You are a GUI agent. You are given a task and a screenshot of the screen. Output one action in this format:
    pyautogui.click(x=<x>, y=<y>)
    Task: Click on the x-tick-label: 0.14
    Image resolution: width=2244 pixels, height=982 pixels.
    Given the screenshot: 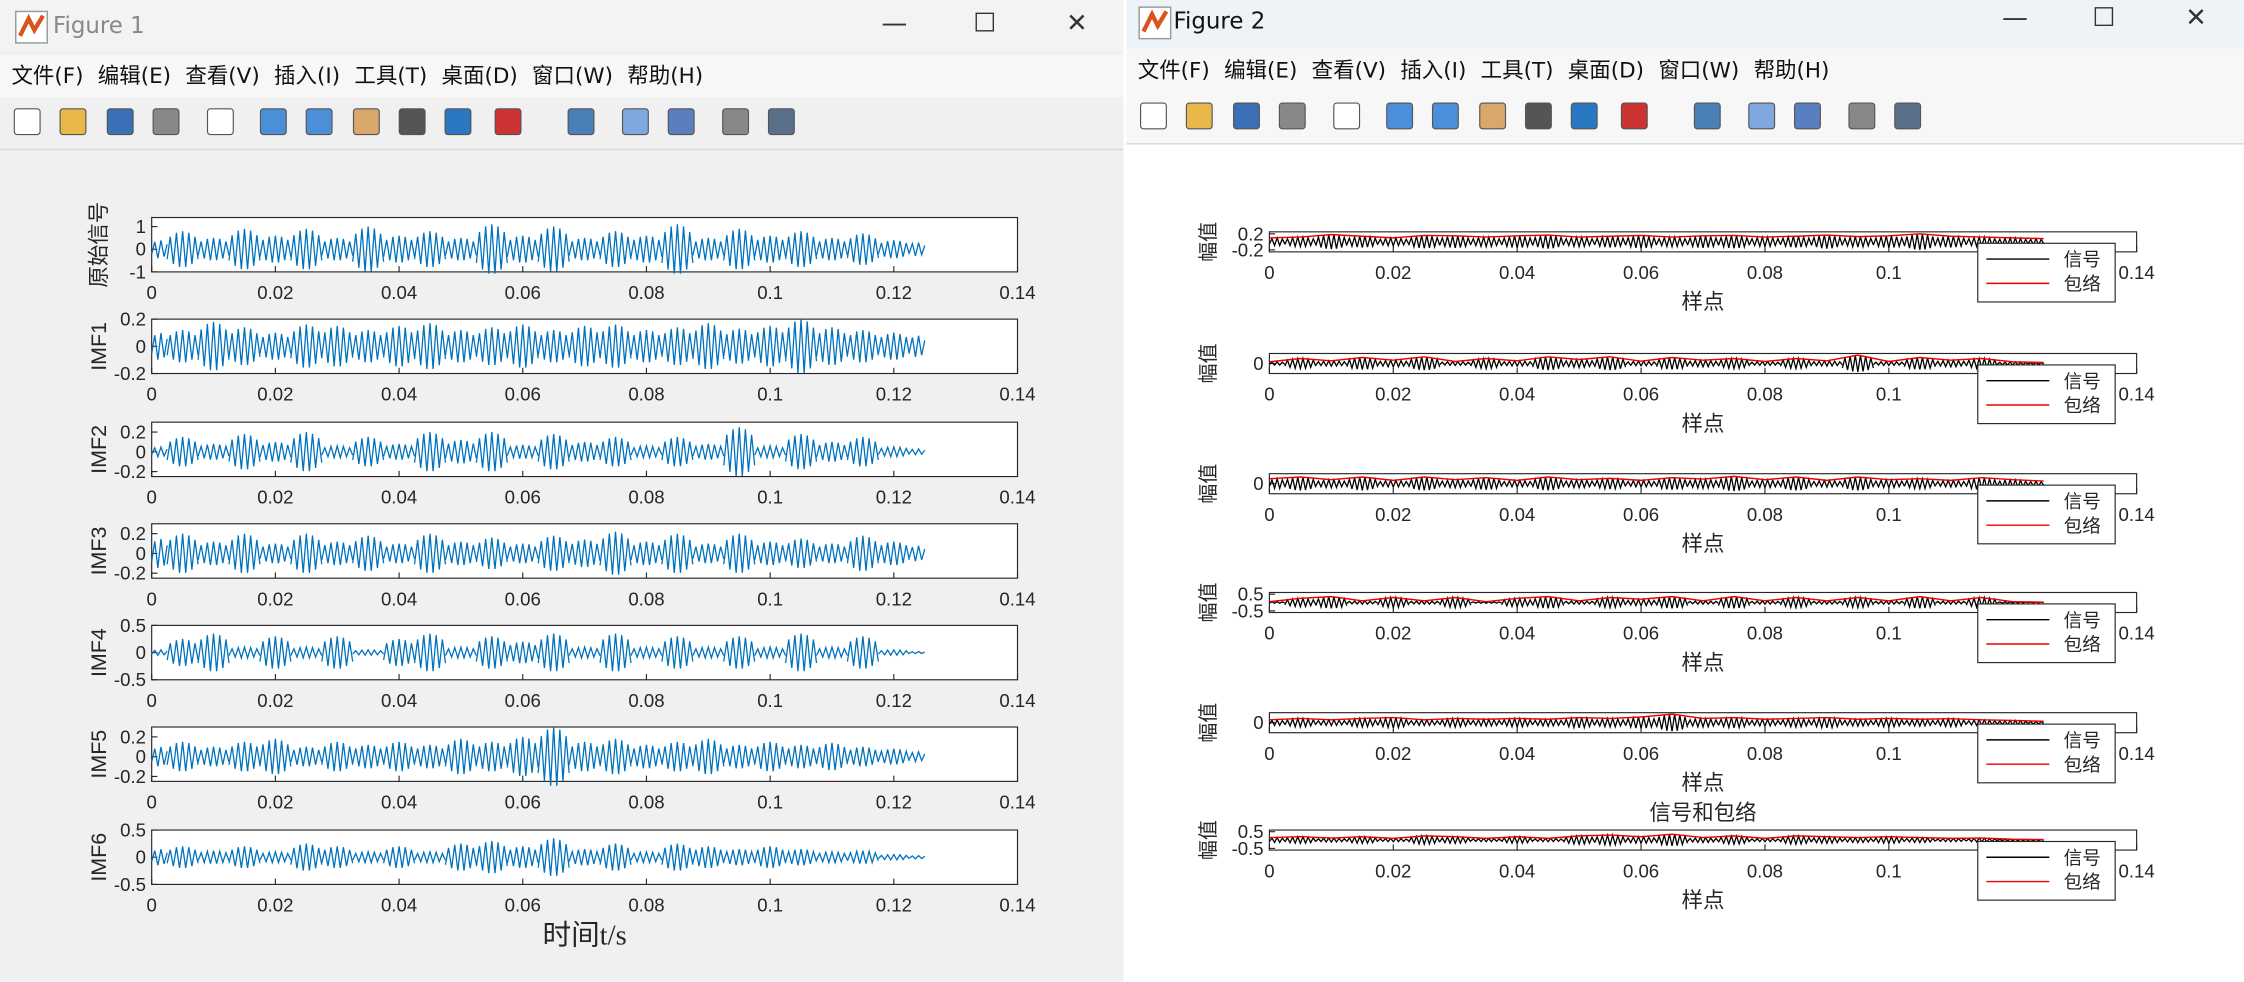 What is the action you would take?
    pyautogui.click(x=1017, y=905)
    